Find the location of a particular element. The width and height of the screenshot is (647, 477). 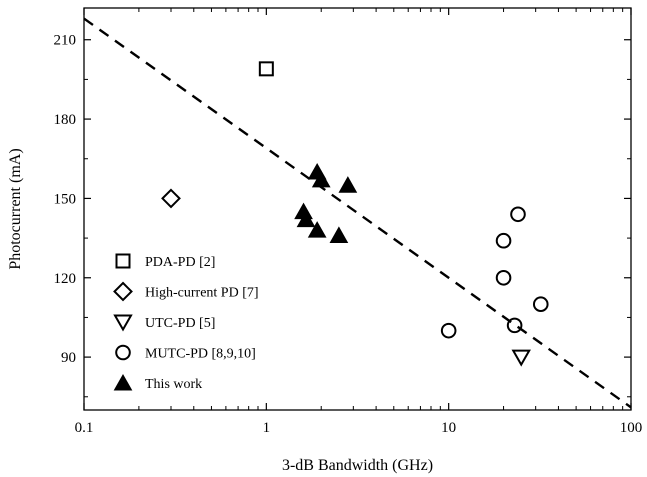

y-tick-label: 210 is located at coordinates (65, 41).